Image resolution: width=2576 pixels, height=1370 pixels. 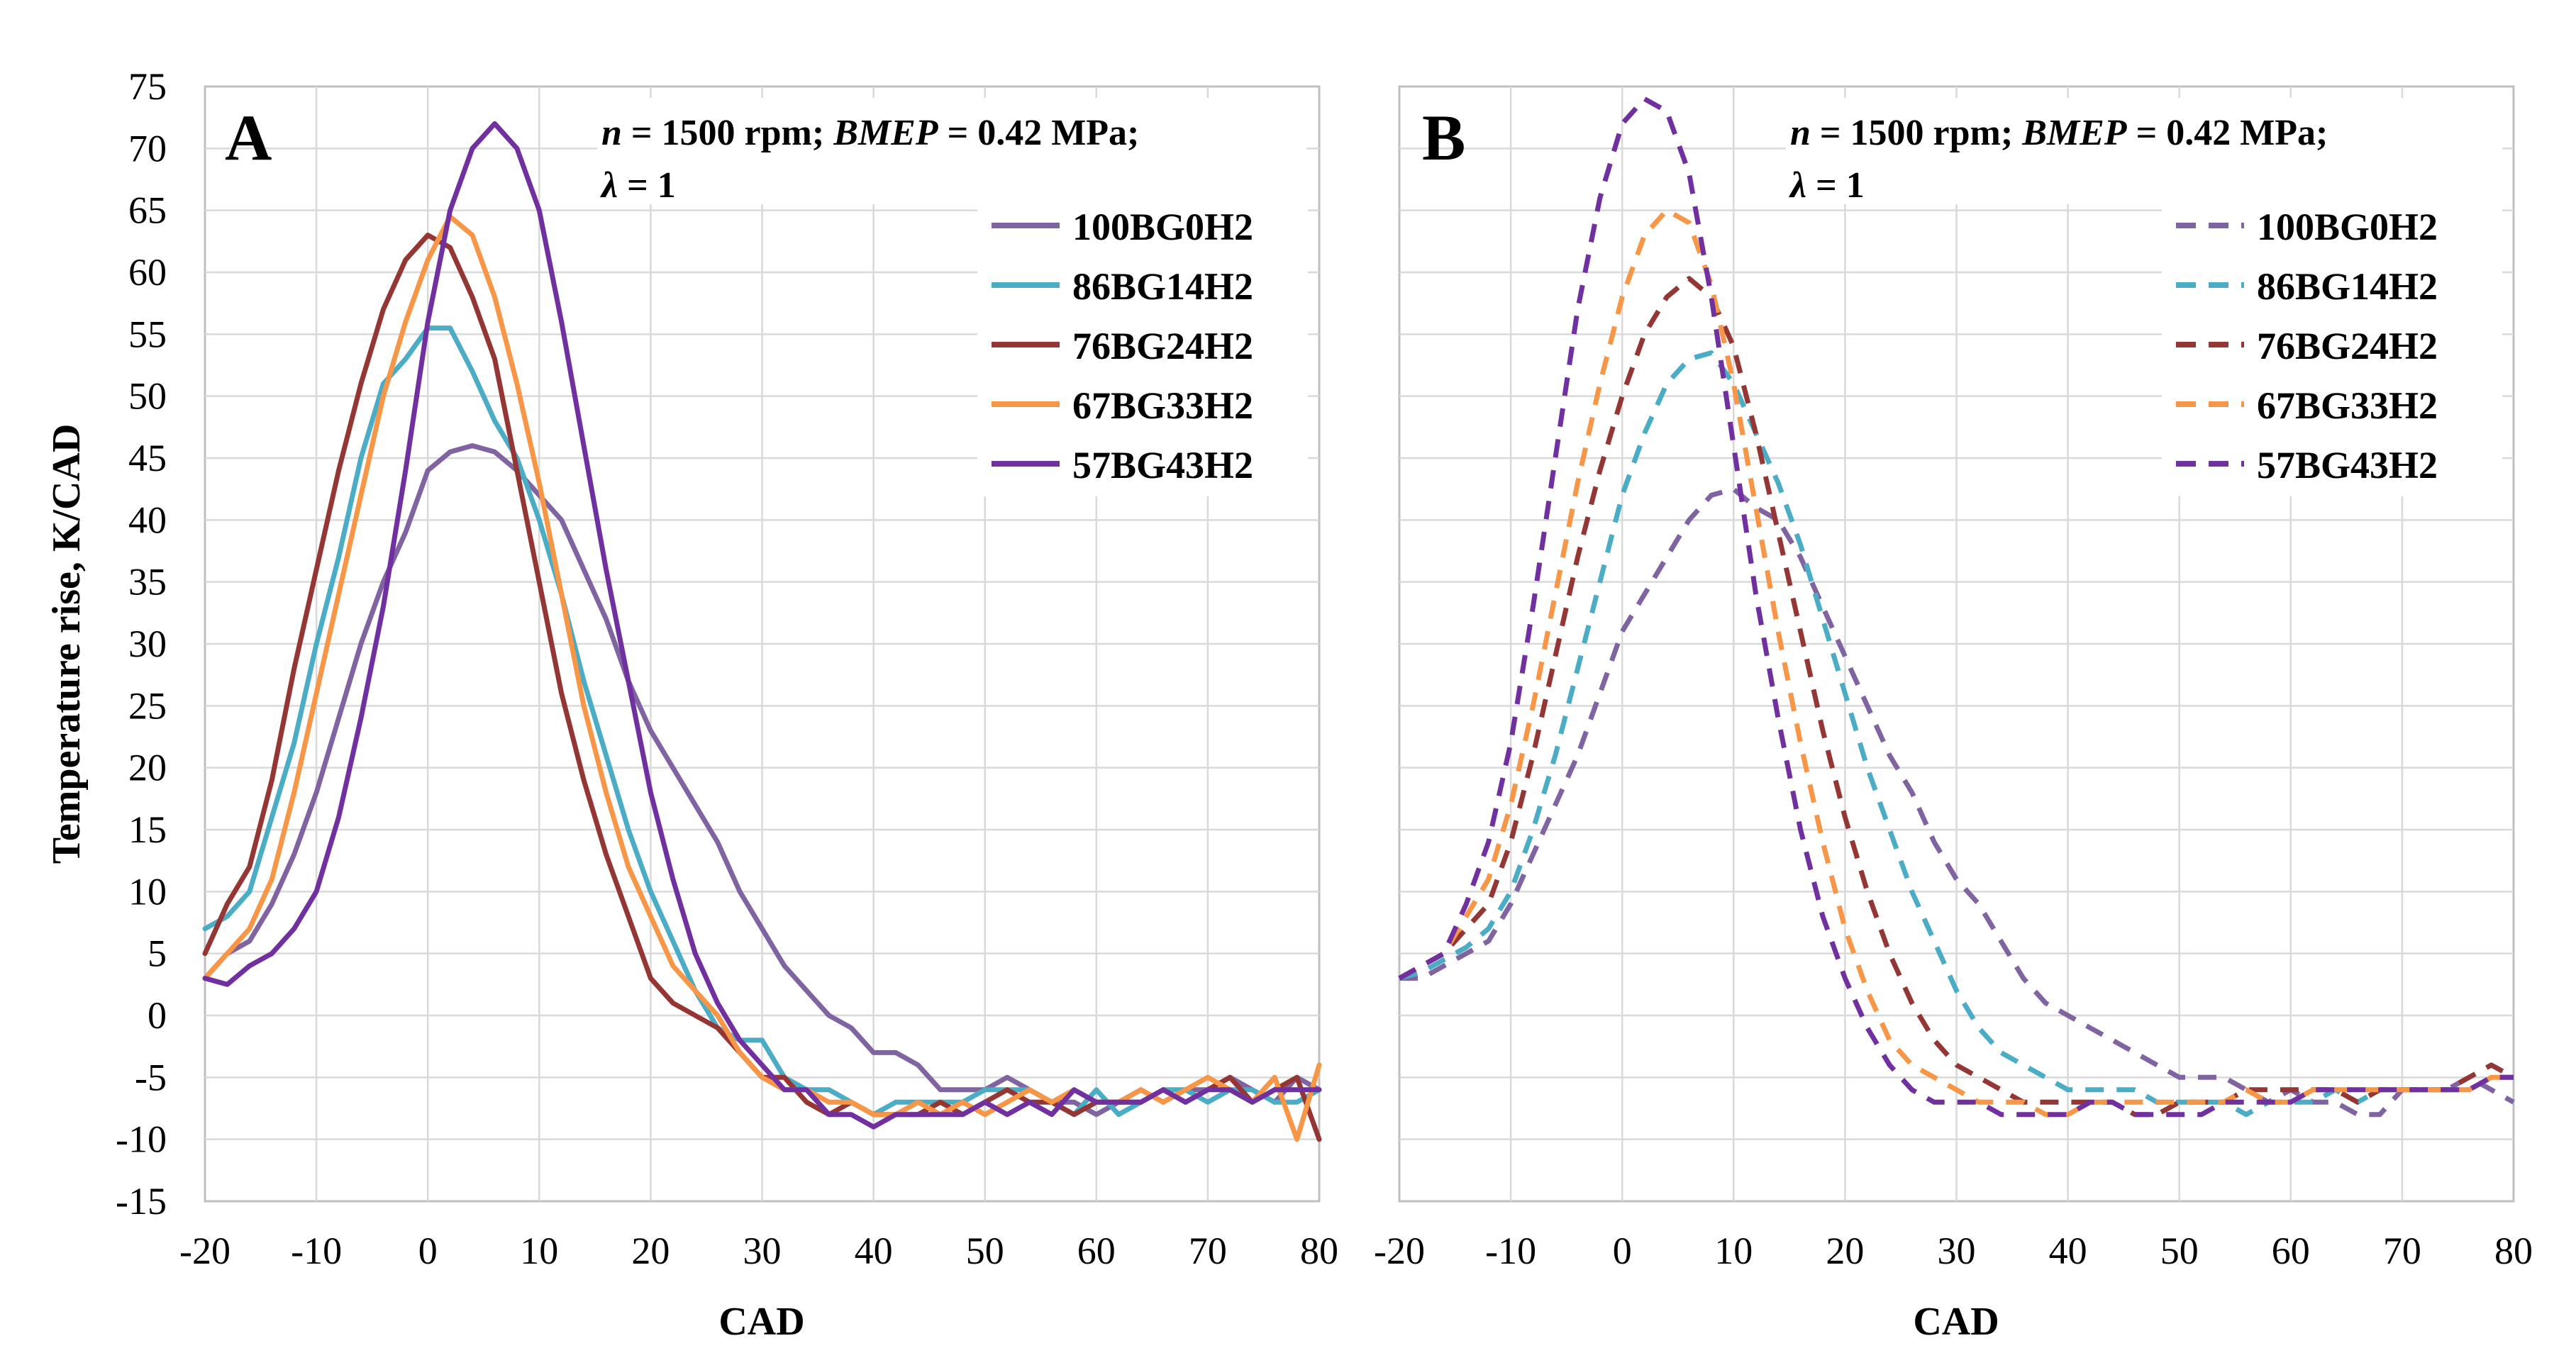 What do you see at coordinates (67, 644) in the screenshot?
I see `y-axis-title: Temperature rise, K/CAD` at bounding box center [67, 644].